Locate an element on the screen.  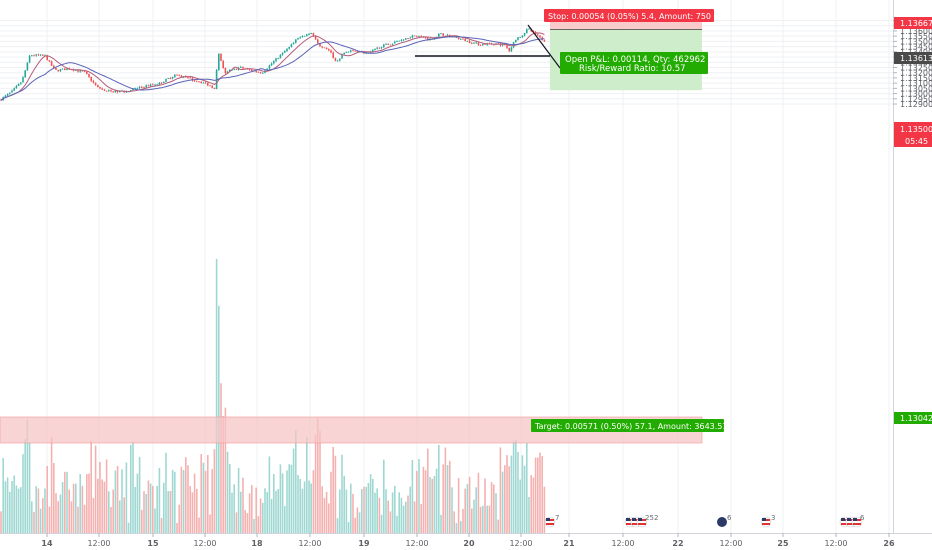
price-tick-label: 1.13100 is located at coordinates (916, 83).